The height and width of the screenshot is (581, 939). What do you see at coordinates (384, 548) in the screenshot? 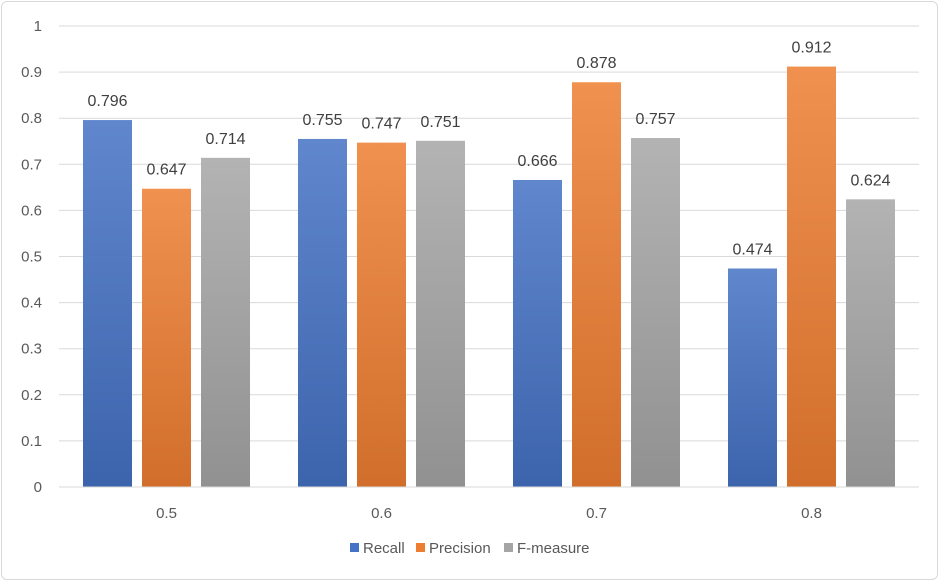
I see `legend-label: Recall` at bounding box center [384, 548].